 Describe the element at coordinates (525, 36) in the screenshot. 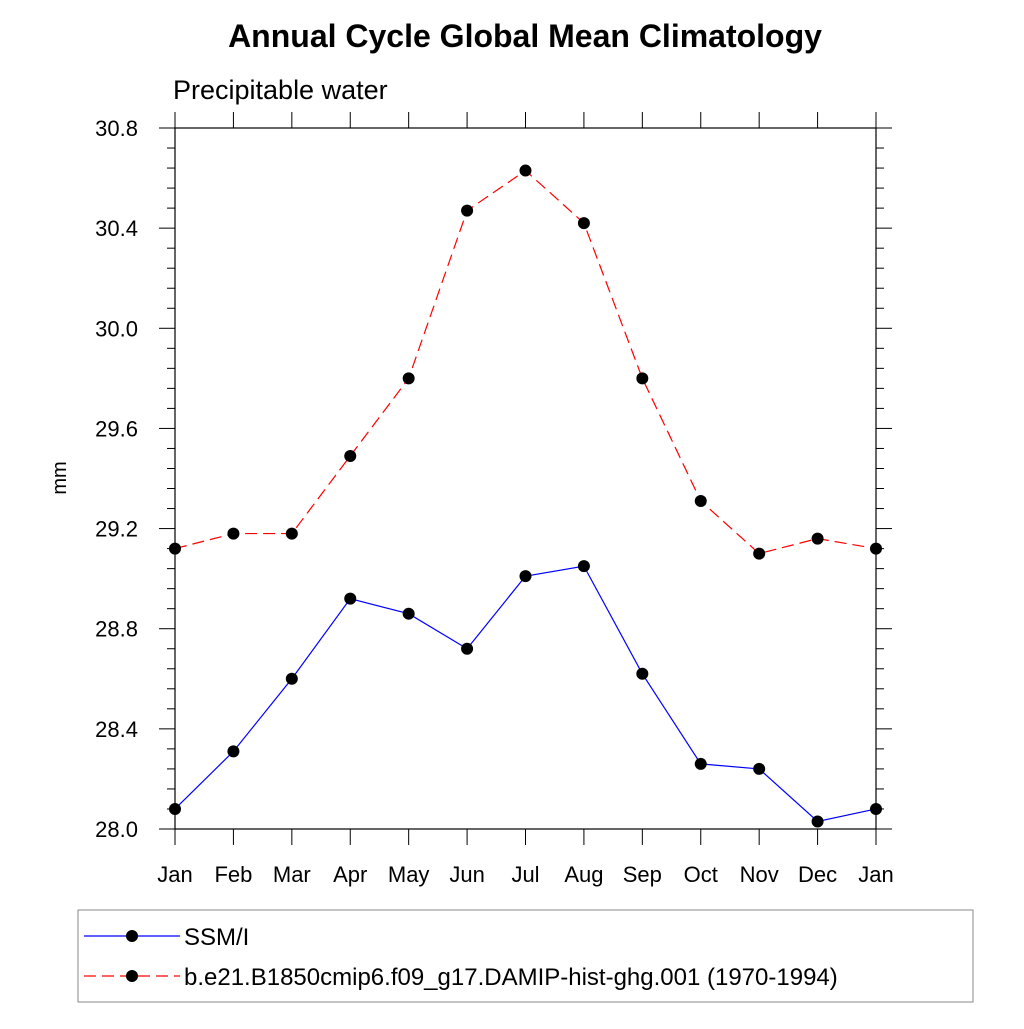

I see `chart-title: Annual Cycle Global Mean Climatology` at that location.